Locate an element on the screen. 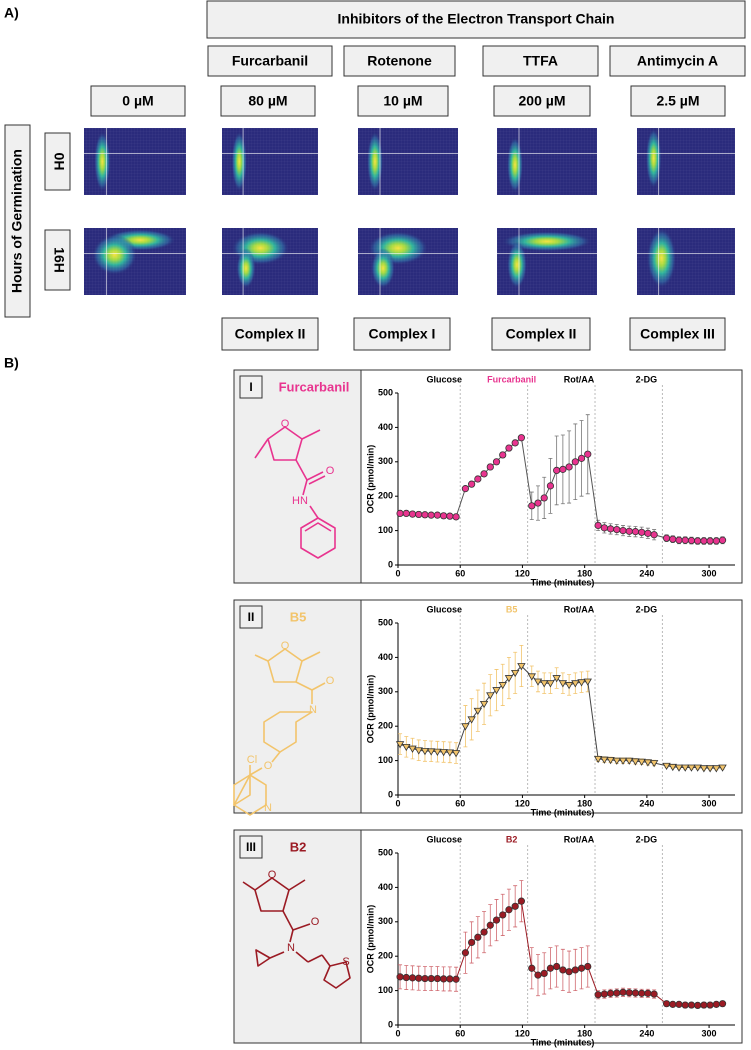 Image resolution: width=751 pixels, height=1050 pixels. panel-label: B) is located at coordinates (11, 363).